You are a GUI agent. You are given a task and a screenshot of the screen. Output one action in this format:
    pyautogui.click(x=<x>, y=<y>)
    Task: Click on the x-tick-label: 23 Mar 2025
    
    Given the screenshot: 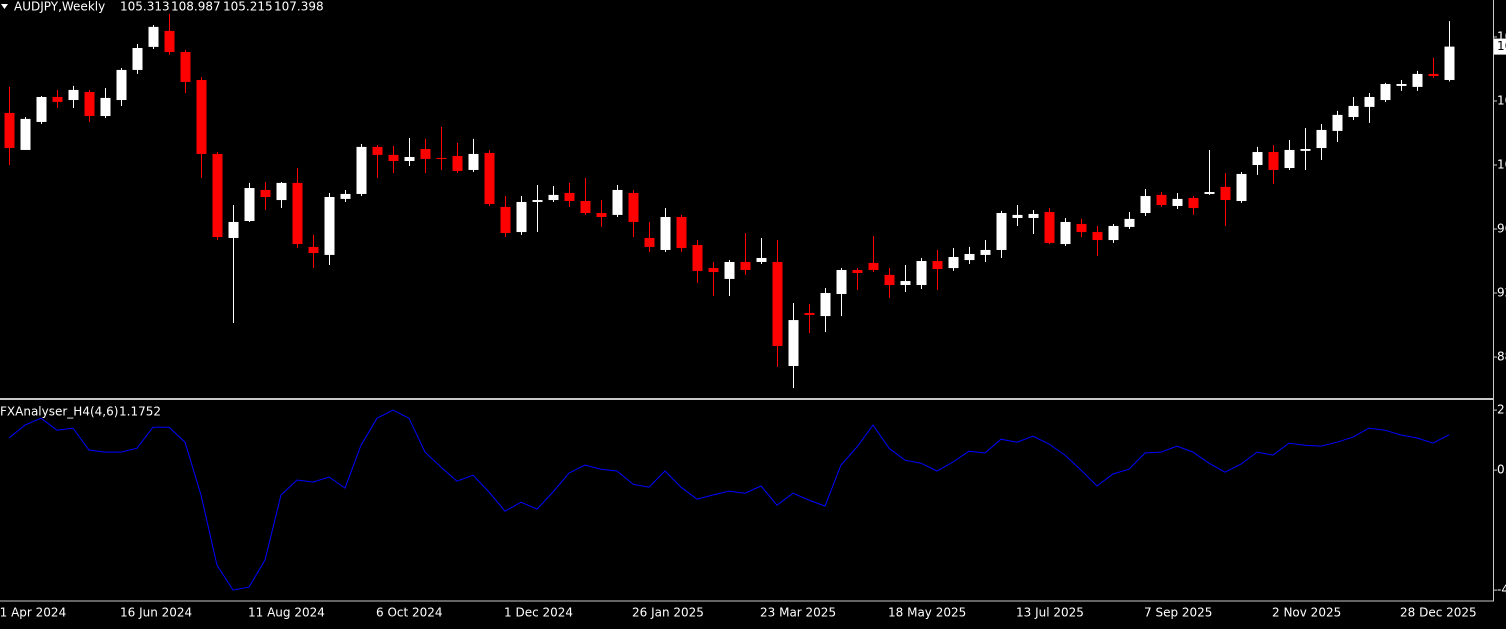 What is the action you would take?
    pyautogui.click(x=798, y=613)
    